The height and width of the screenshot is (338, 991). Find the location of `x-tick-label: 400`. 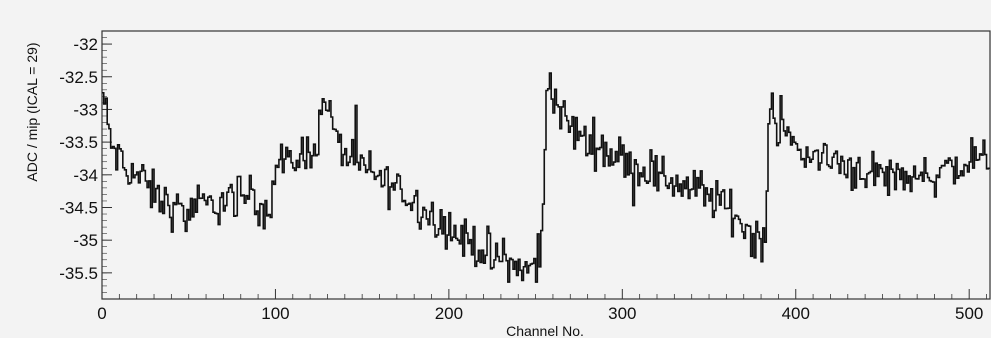

x-tick-label: 400 is located at coordinates (796, 313).